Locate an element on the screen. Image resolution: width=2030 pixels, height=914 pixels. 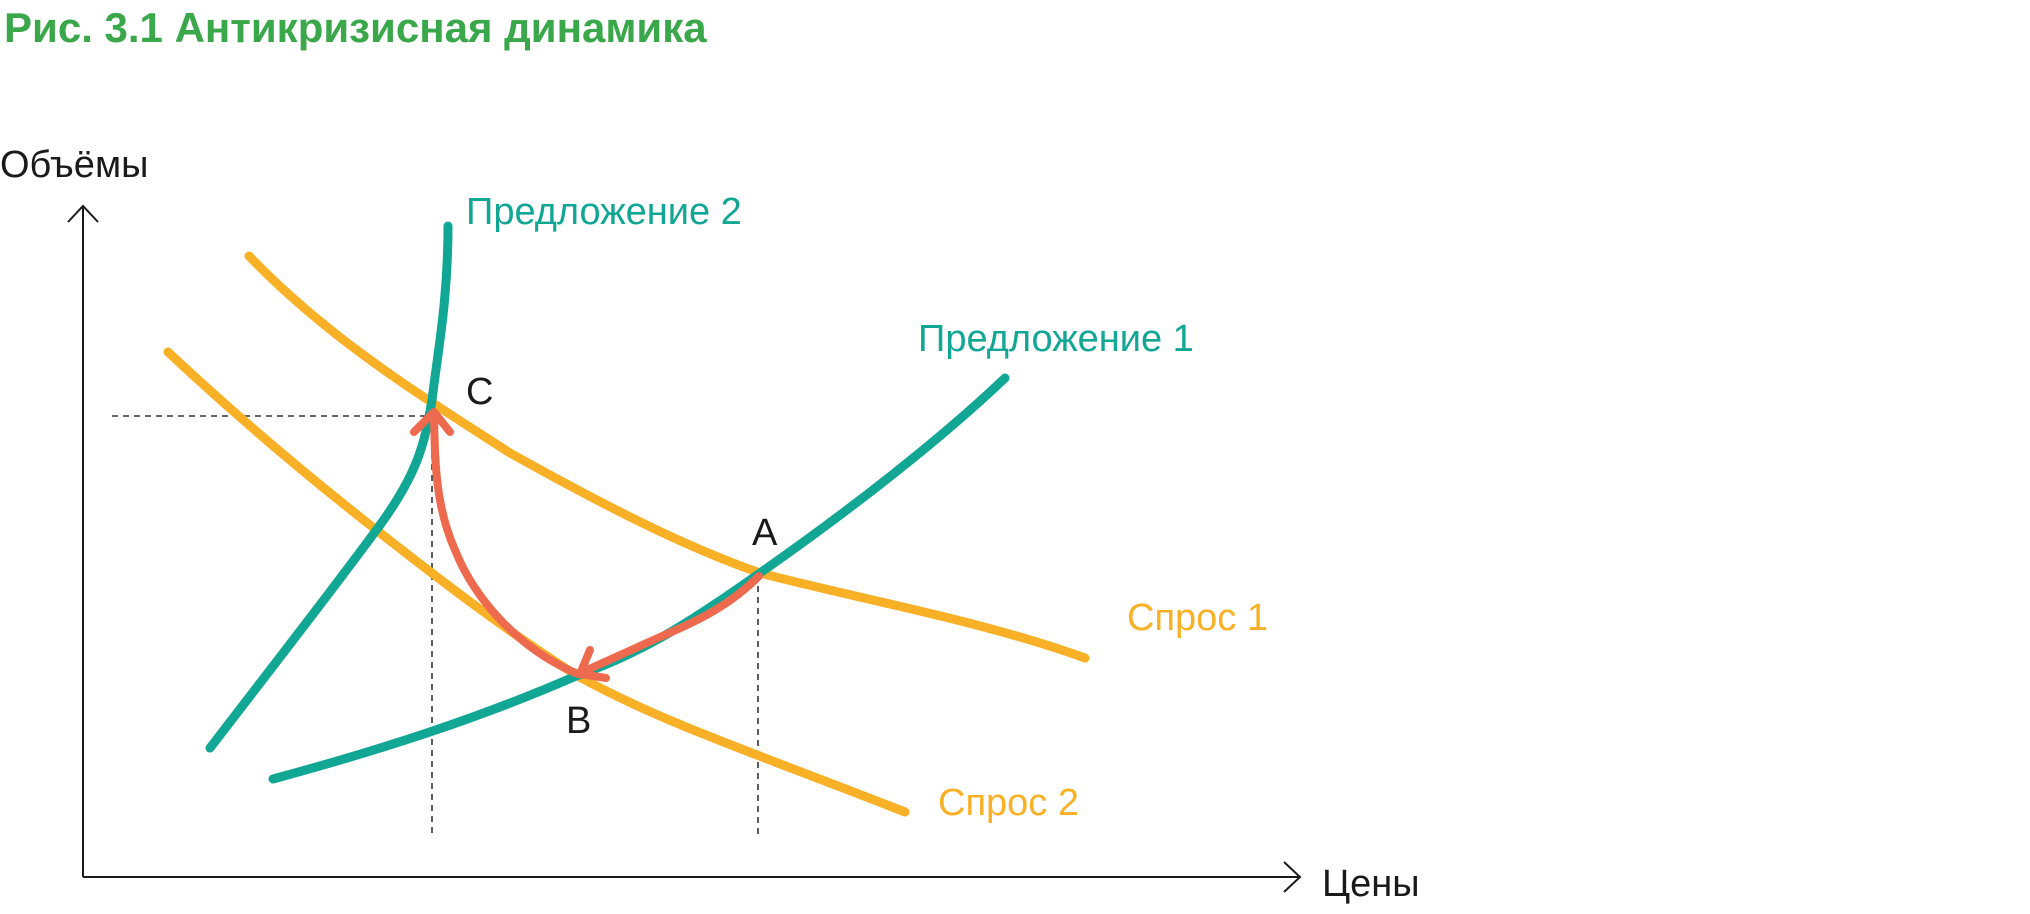
point-c-label: C is located at coordinates (479, 392).